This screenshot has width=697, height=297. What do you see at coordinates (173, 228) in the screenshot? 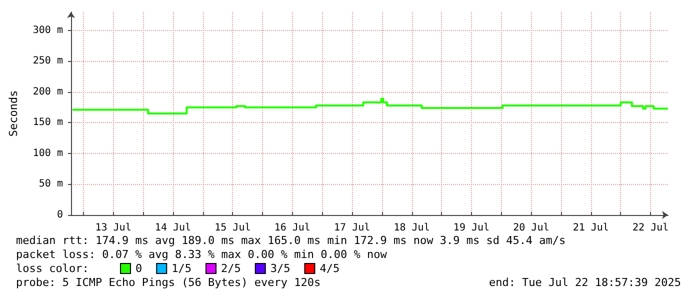
I see `x-tick-label: 14 Jul` at bounding box center [173, 228].